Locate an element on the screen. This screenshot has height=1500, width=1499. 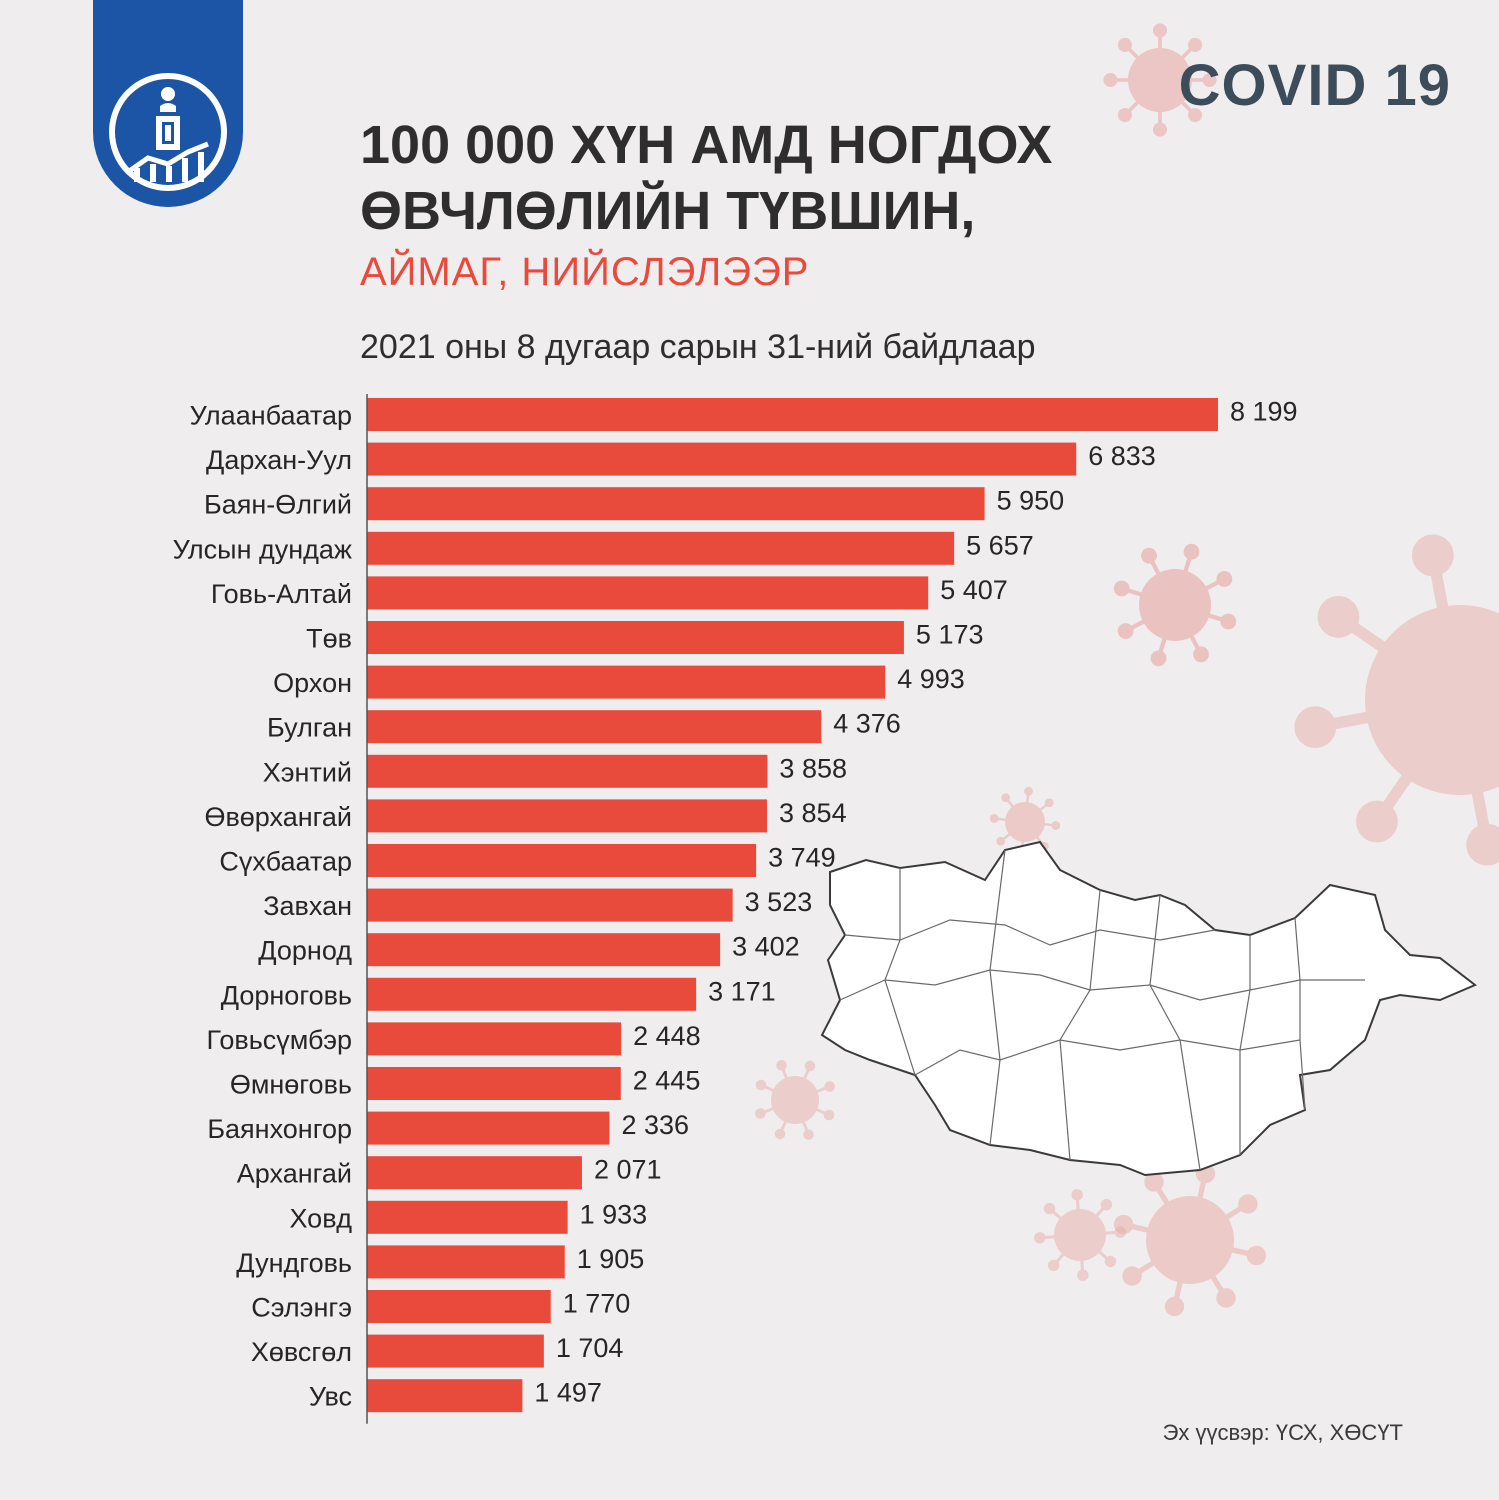
category-label: Баян-Өлгий is located at coordinates (278, 505).